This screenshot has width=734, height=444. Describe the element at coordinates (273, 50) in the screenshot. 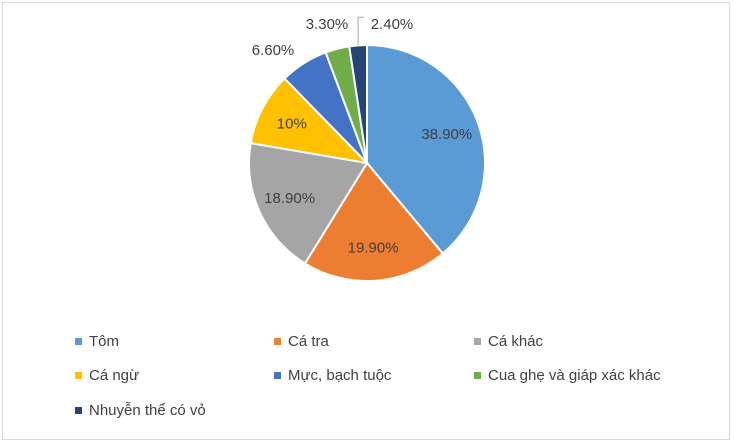

I see `data-label-4: 6.60%` at that location.